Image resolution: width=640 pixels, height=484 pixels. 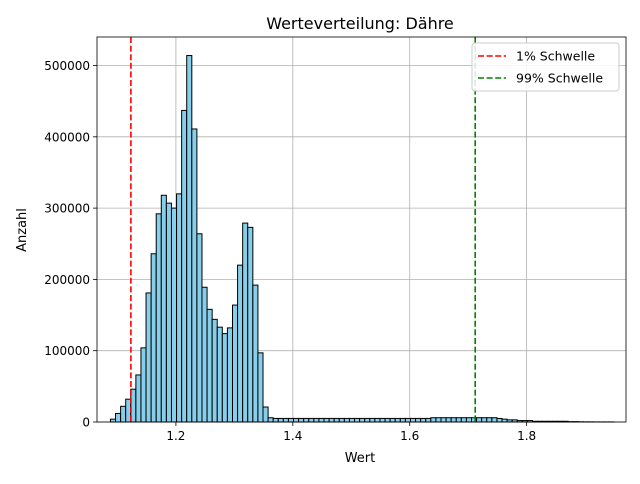 I want to click on x-tick-label: 1.2, so click(x=175, y=436).